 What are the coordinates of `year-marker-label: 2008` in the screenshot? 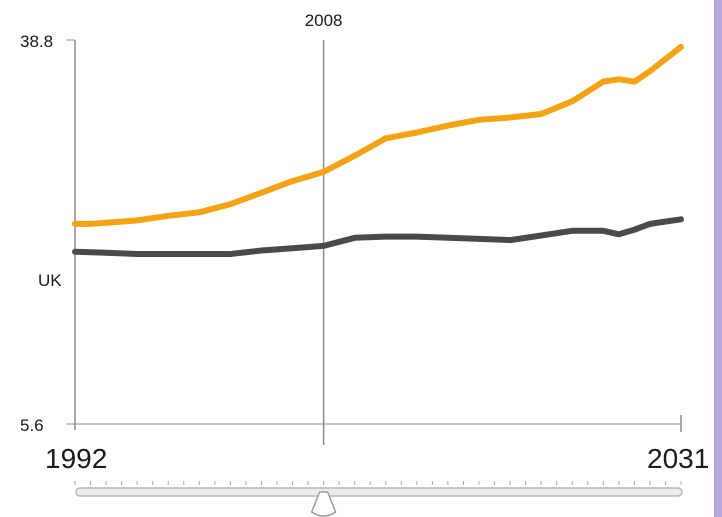 It's located at (324, 20).